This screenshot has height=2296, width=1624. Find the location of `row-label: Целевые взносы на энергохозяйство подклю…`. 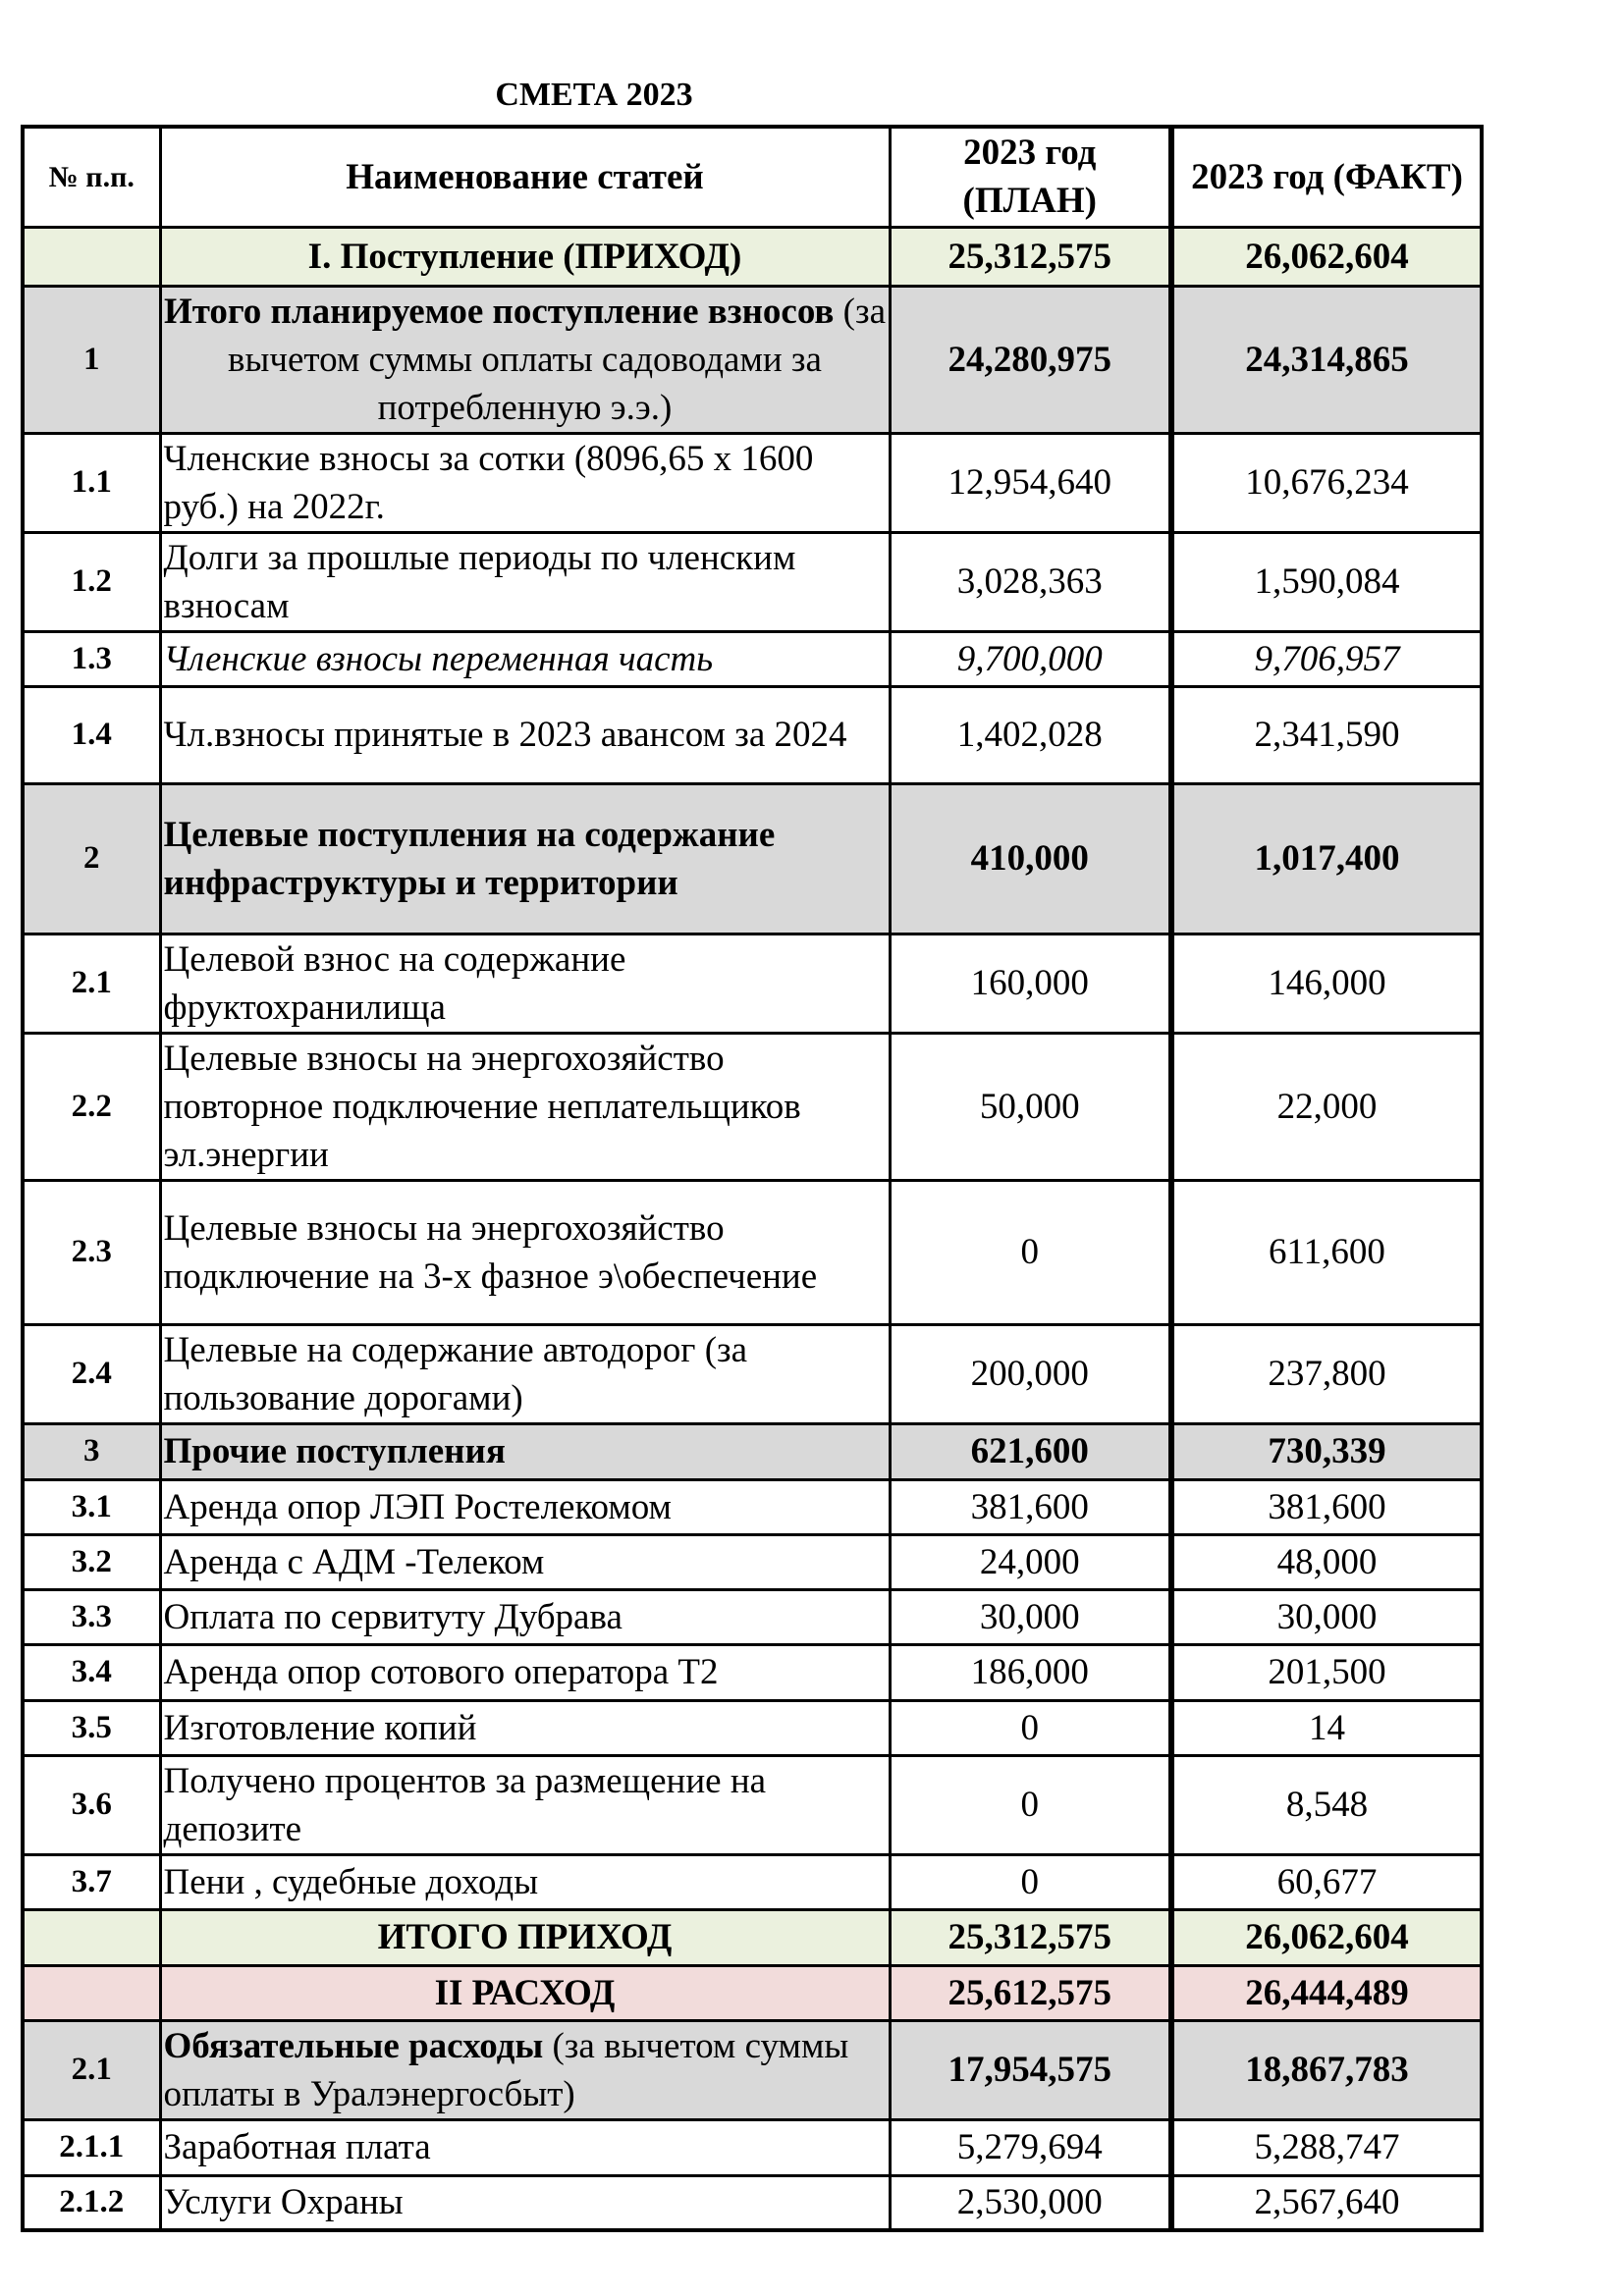

row-label: Целевые взносы на энергохозяйство подклю… is located at coordinates (525, 1252).